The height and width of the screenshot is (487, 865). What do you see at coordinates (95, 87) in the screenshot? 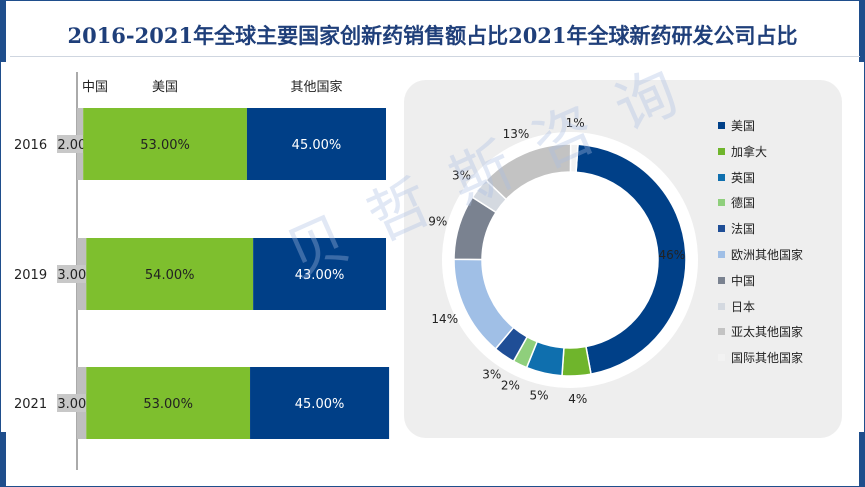
I see `bar-legend-0: 中国` at bounding box center [95, 87].